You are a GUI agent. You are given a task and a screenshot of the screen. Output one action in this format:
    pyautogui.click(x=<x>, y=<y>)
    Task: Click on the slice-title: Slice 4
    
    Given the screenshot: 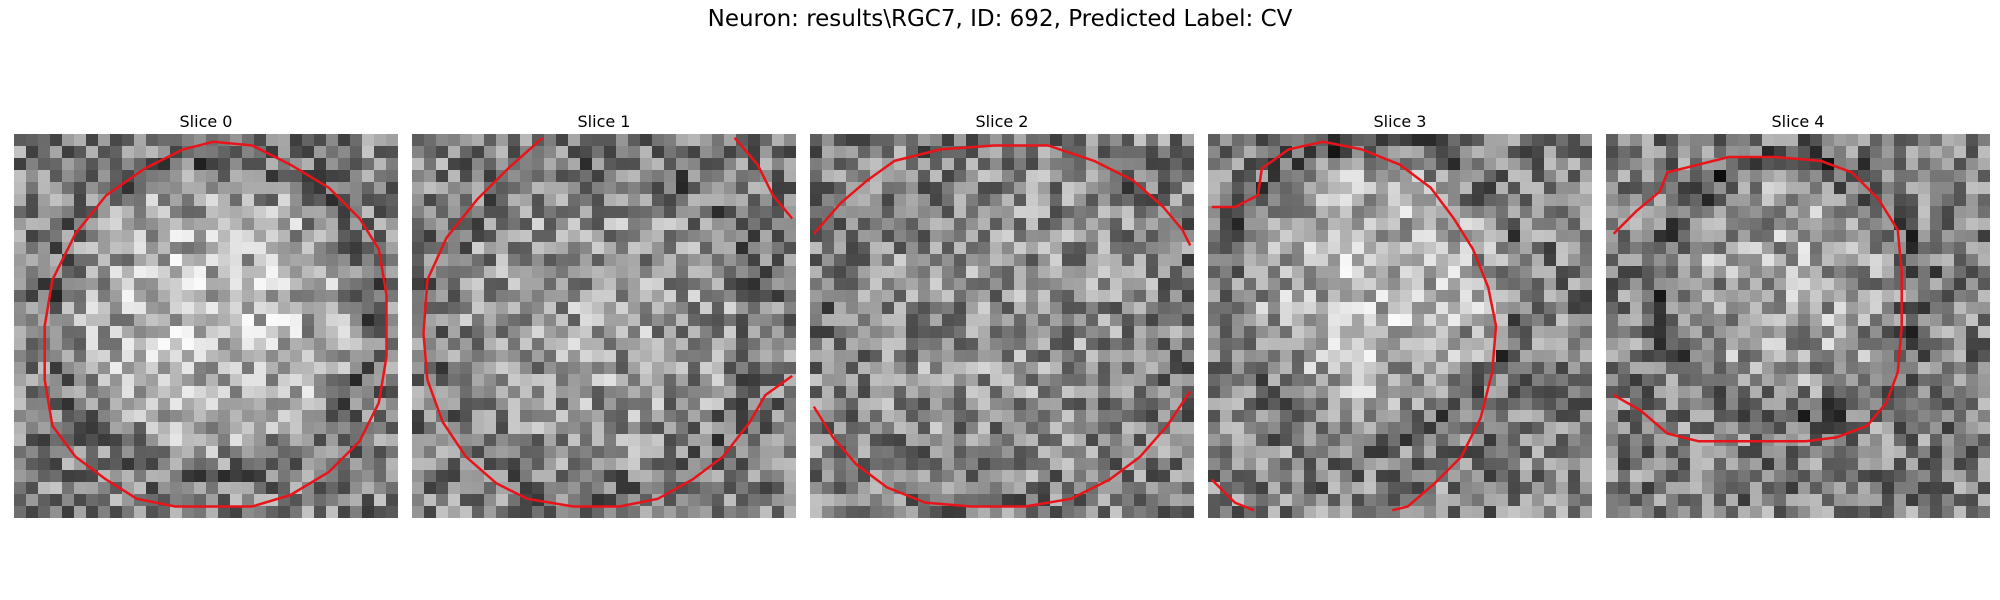 What is the action you would take?
    pyautogui.click(x=1798, y=121)
    